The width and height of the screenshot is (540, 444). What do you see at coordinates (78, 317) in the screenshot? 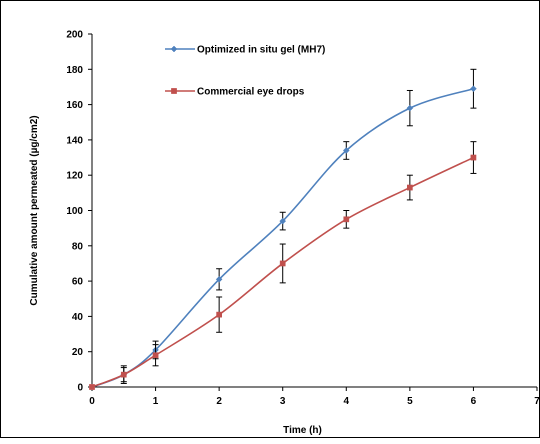
I see `y-tick-label: 40` at bounding box center [78, 317].